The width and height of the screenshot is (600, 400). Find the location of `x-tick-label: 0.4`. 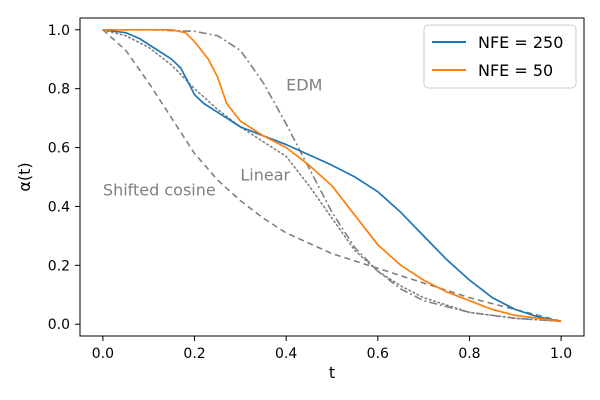

x-tick-label: 0.4 is located at coordinates (286, 354).